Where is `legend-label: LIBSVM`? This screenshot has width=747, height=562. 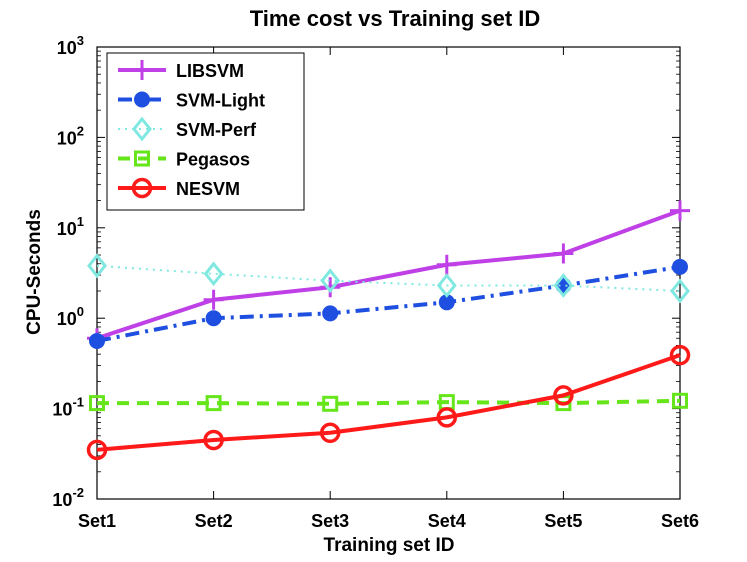
legend-label: LIBSVM is located at coordinates (210, 71).